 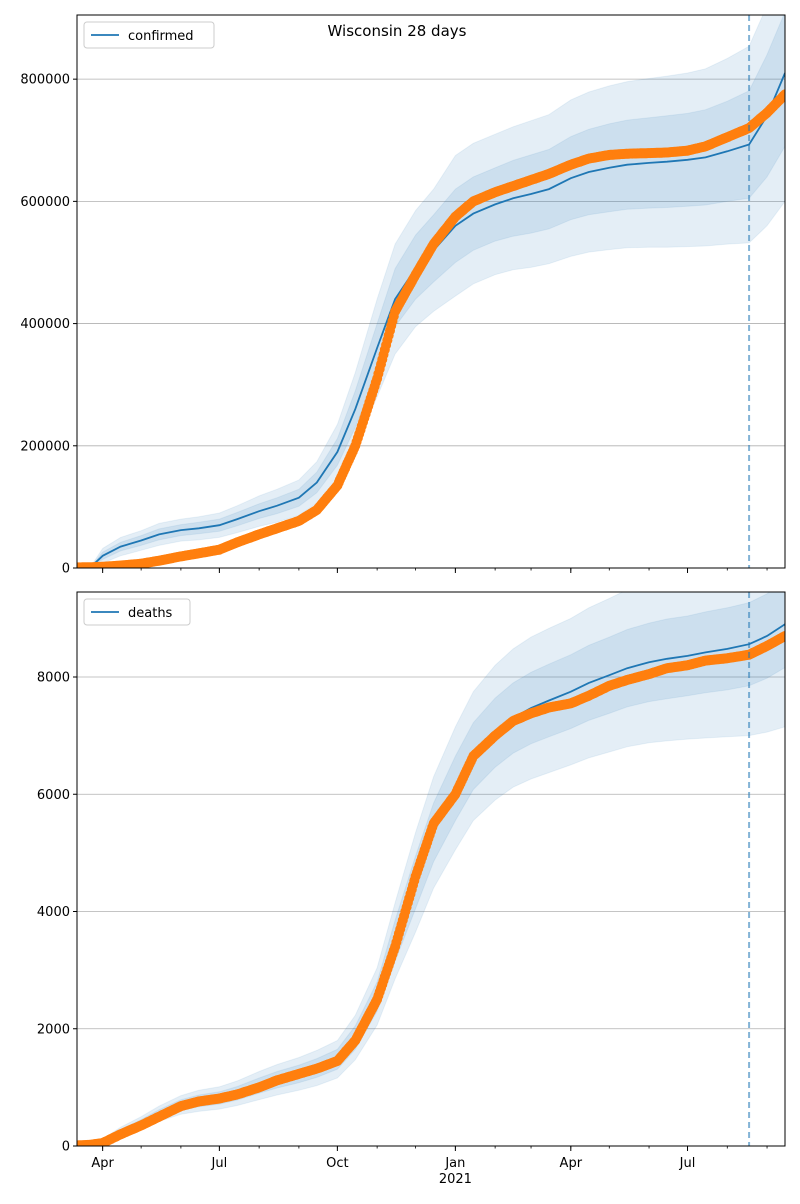 What do you see at coordinates (53, 1029) in the screenshot?
I see `y-tick-label: 2000` at bounding box center [53, 1029].